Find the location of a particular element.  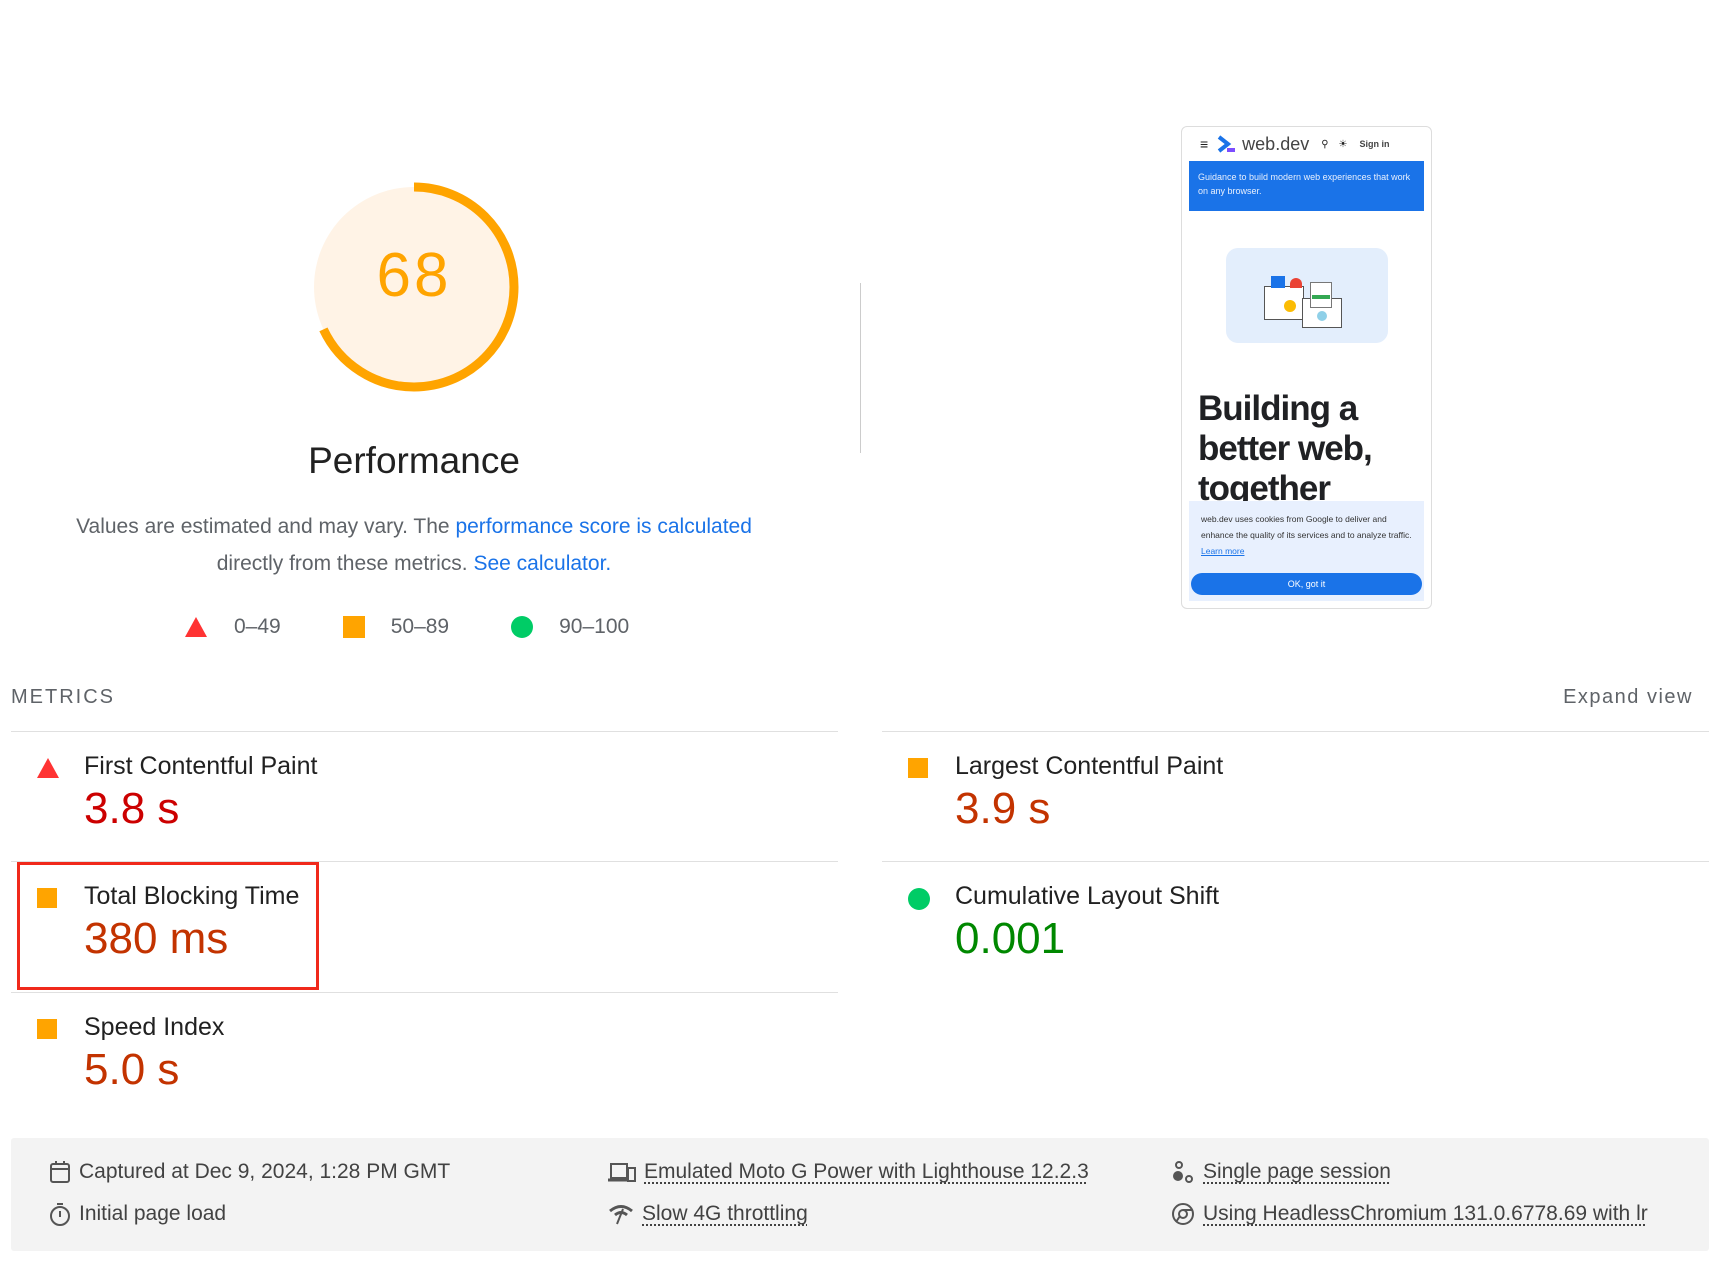

metric-value: 3.8 s is located at coordinates (132, 808).